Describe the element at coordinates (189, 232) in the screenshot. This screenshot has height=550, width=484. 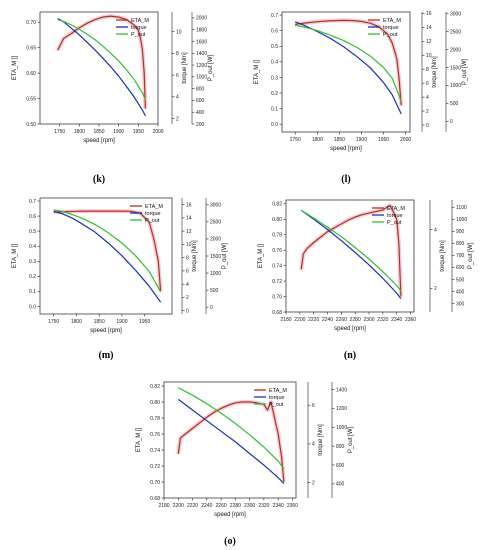
I see `y-tick-label-torque: 12` at that location.